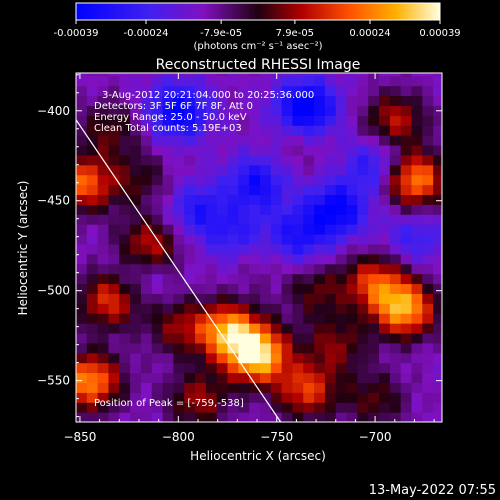 This screenshot has width=500, height=500. What do you see at coordinates (146, 33) in the screenshot?
I see `colorbar-tick-label: -0.00024` at bounding box center [146, 33].